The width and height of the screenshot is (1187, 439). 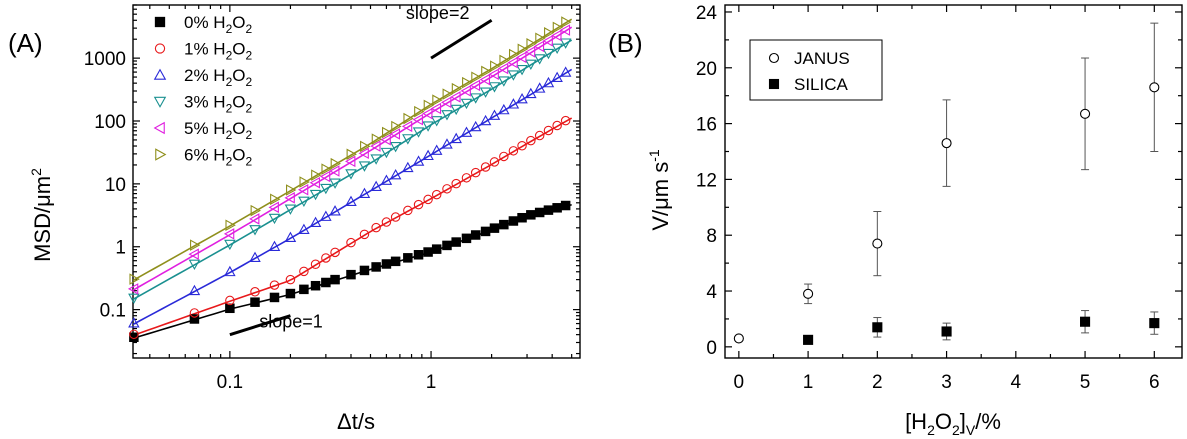 I want to click on legend-label-4: 5% H2O2, so click(x=218, y=130).